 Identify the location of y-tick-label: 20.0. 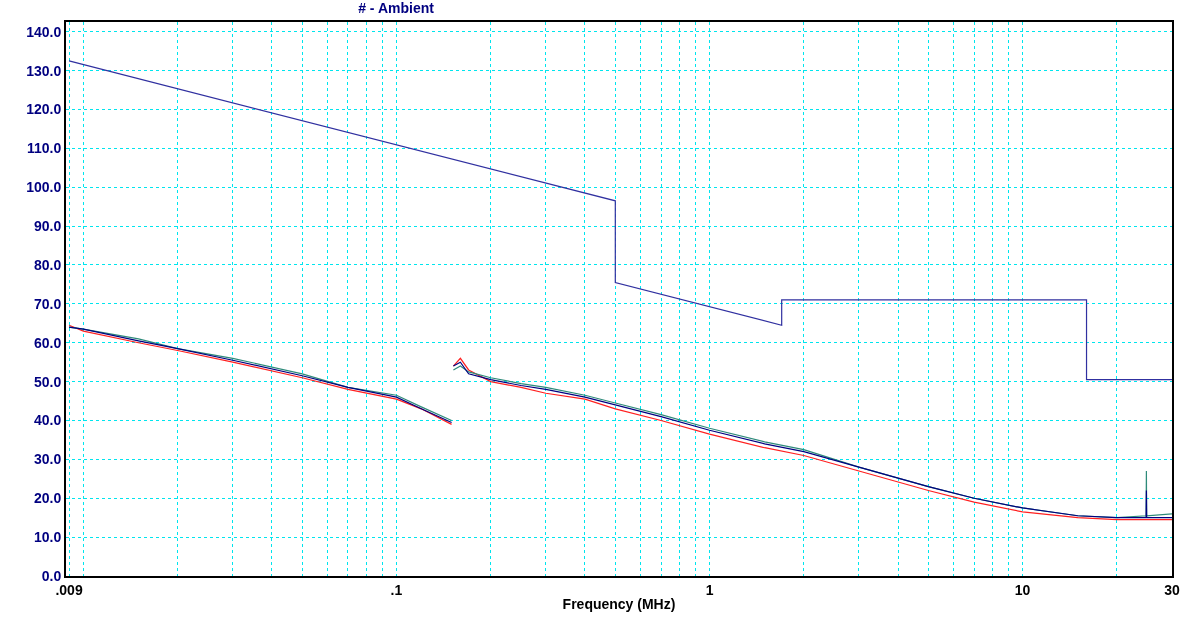
(47, 498).